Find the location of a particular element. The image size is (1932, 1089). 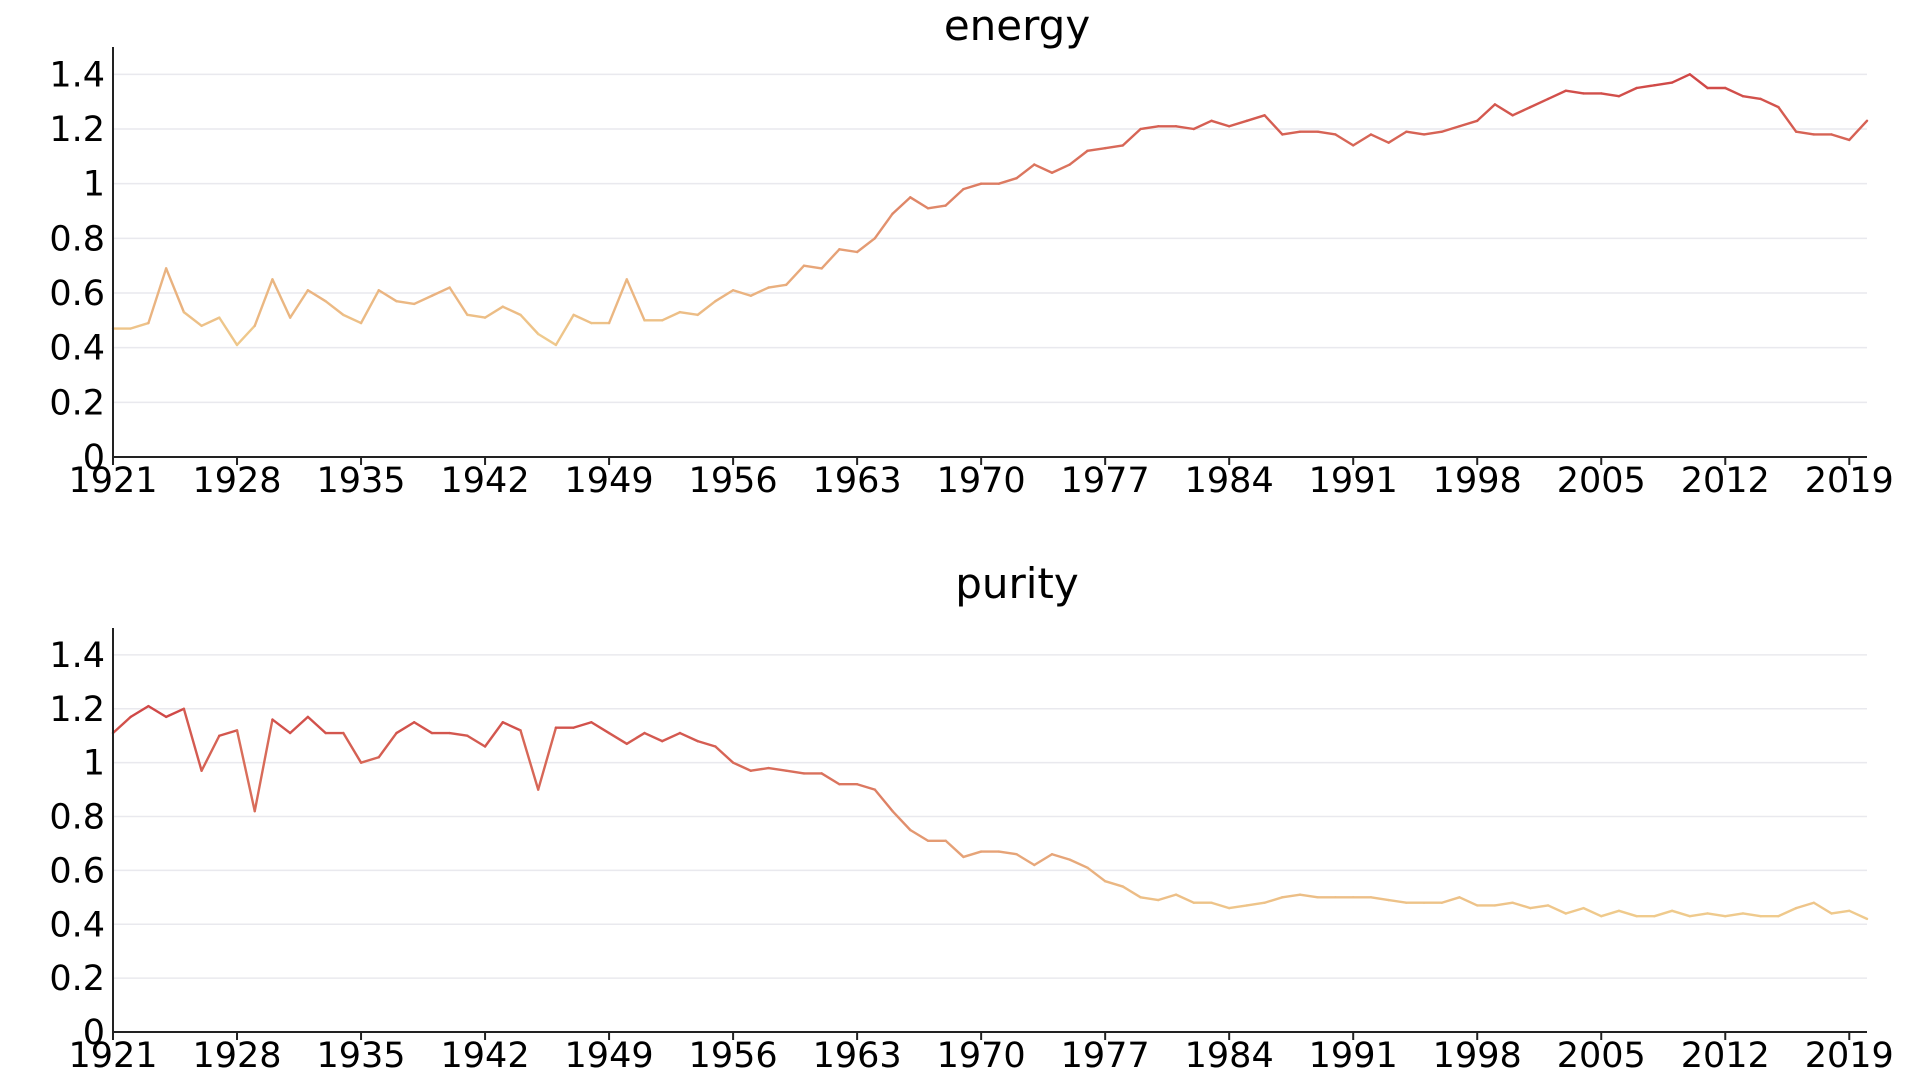

x-tick-label-purity-1: 1928 is located at coordinates (236, 1056).